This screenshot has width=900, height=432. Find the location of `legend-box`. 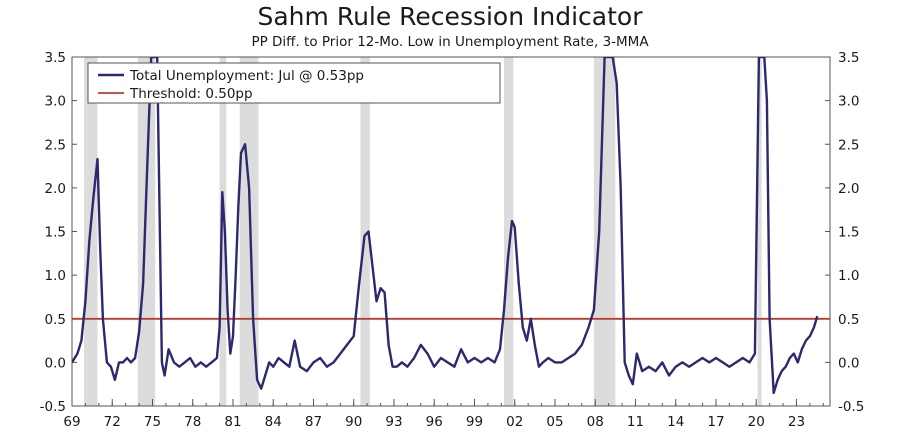

legend-box is located at coordinates (294, 83).